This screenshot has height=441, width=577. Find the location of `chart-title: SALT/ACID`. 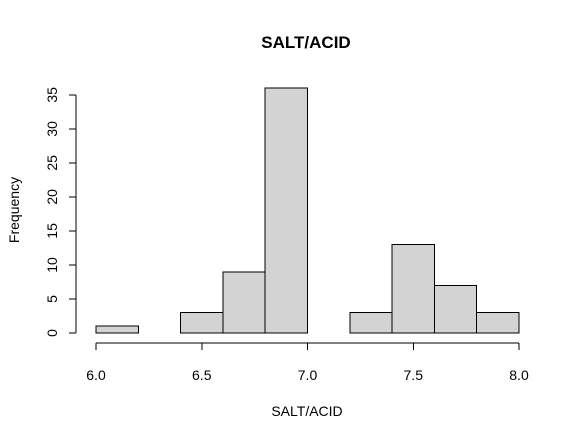

chart-title: SALT/ACID is located at coordinates (305, 42).